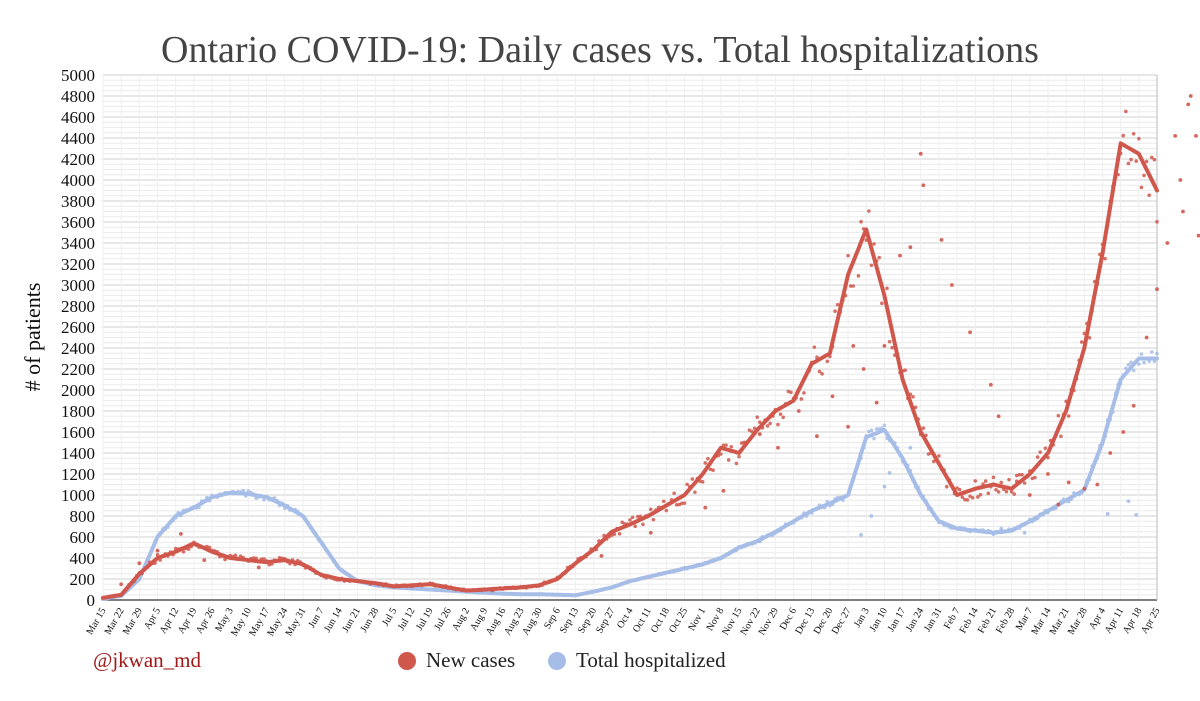 This screenshot has width=1200, height=701. What do you see at coordinates (147, 660) in the screenshot?
I see `author-credit: @jkwan_md` at bounding box center [147, 660].